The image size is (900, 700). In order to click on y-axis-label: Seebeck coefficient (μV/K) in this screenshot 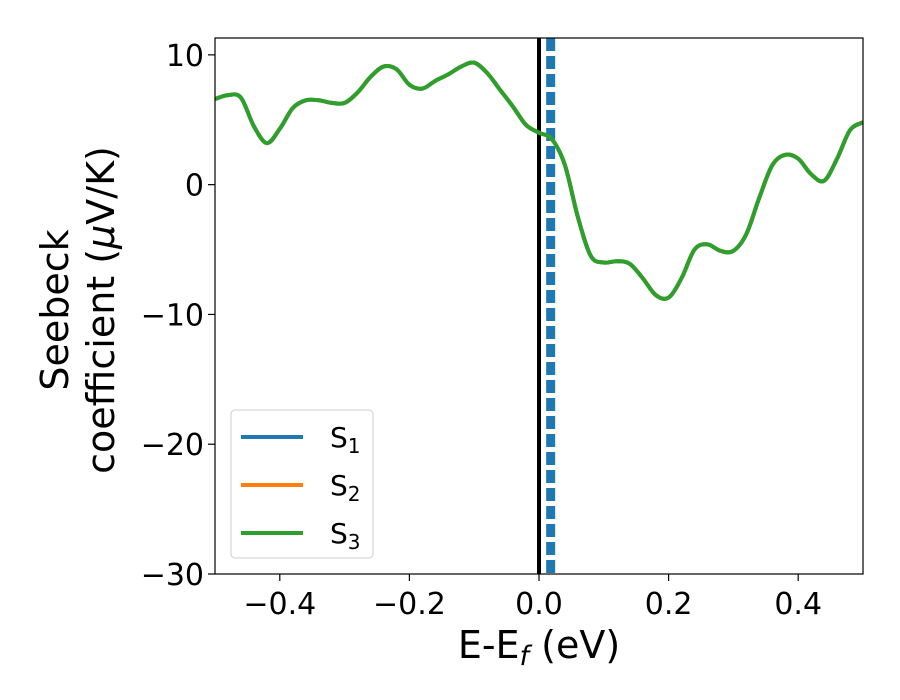, I will do `click(78, 310)`.